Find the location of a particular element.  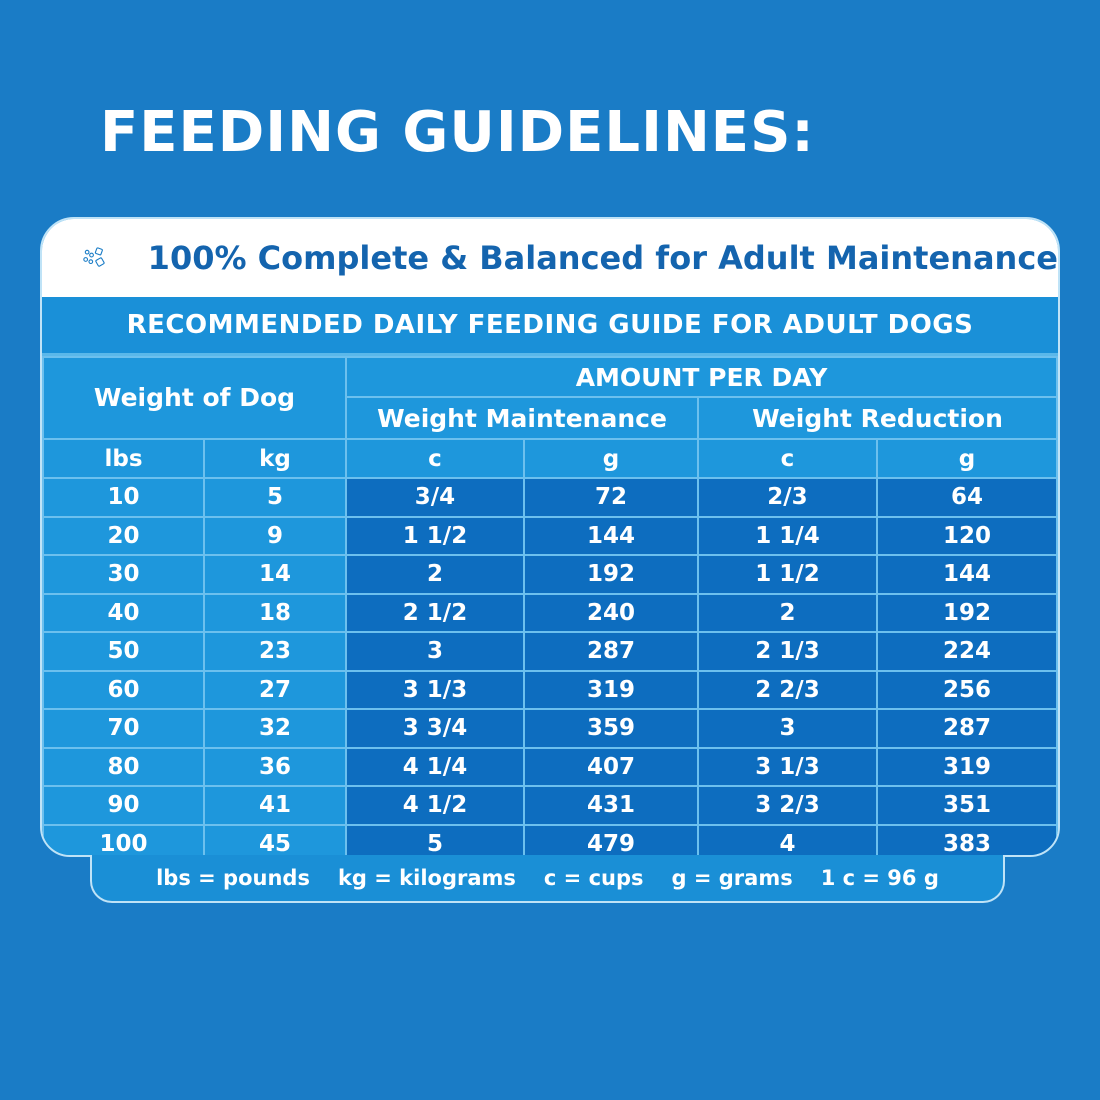

table-cell: 14 is located at coordinates (275, 574).